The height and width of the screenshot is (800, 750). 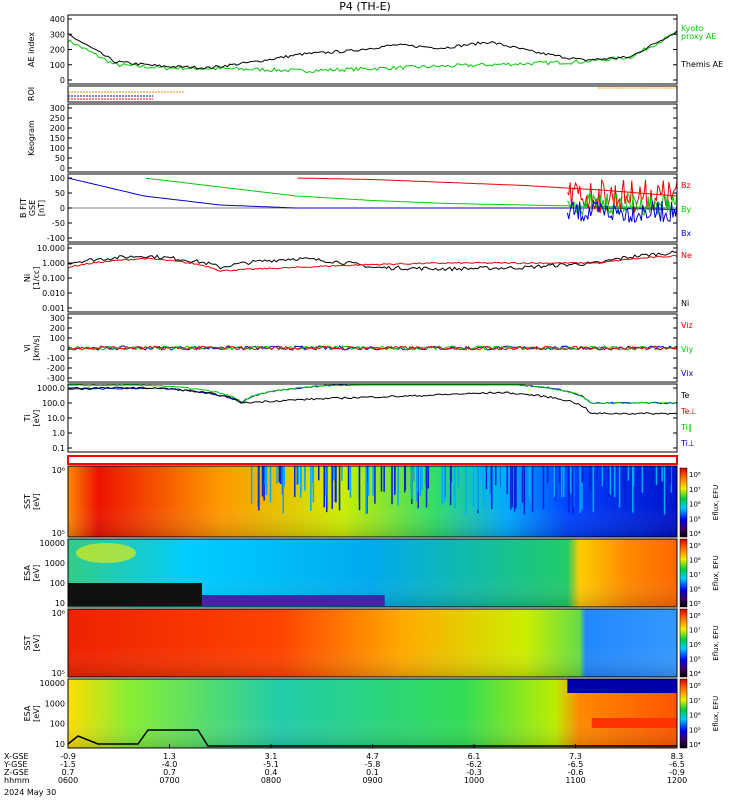 What do you see at coordinates (53, 308) in the screenshot?
I see `ytick-label: 0.001` at bounding box center [53, 308].